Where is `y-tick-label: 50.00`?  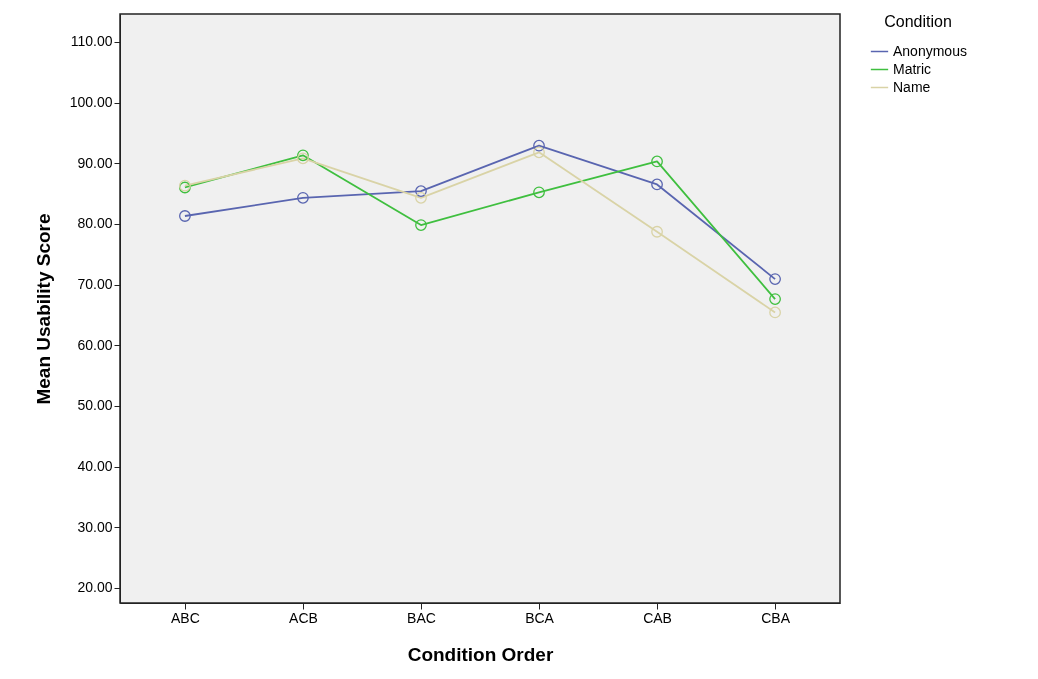 y-tick-label: 50.00 is located at coordinates (95, 405).